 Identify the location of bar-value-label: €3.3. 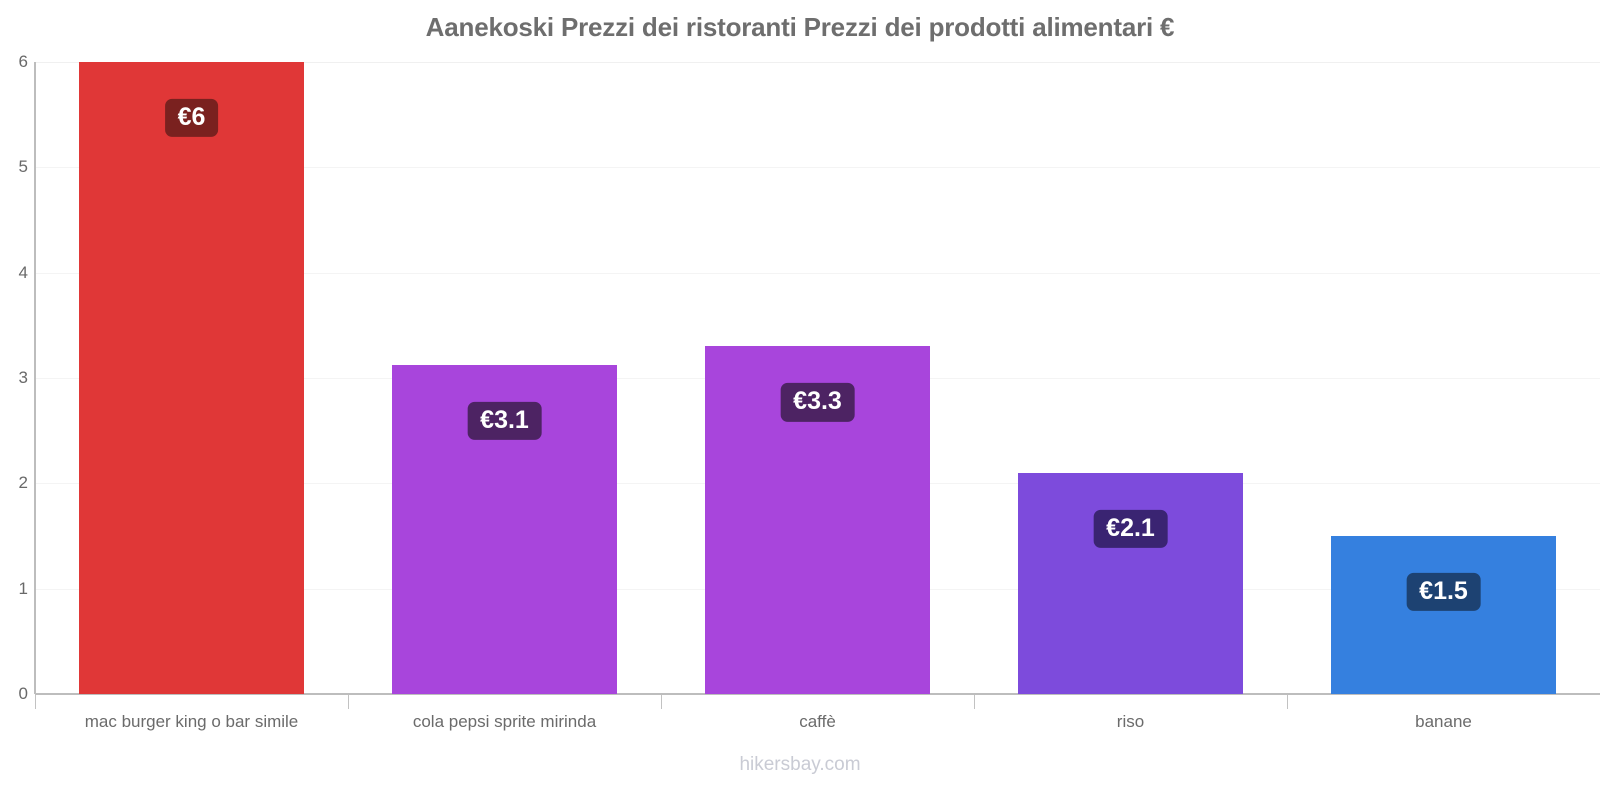
(817, 402).